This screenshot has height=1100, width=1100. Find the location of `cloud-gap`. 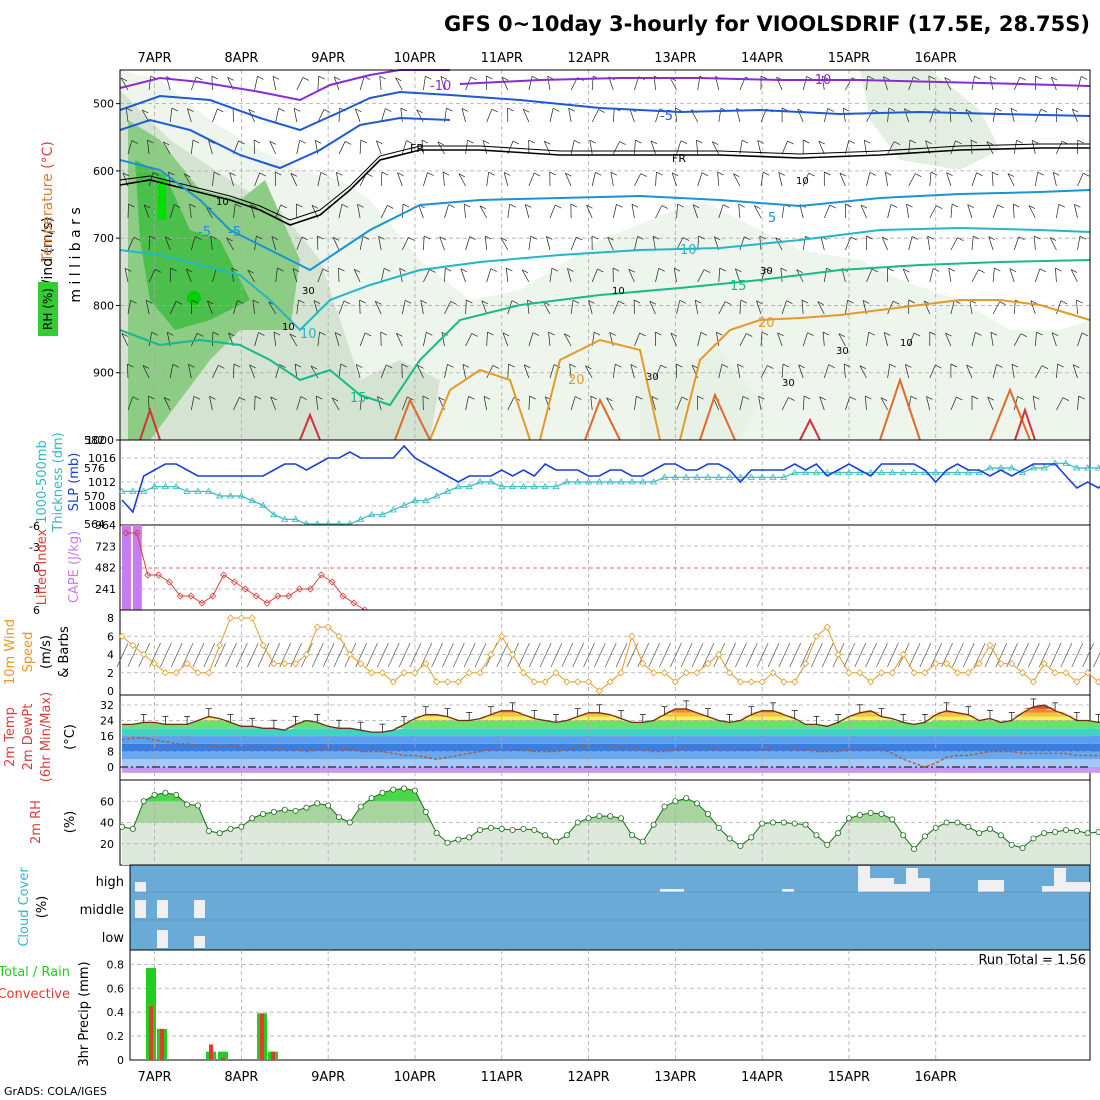

cloud-gap is located at coordinates (1060, 880).